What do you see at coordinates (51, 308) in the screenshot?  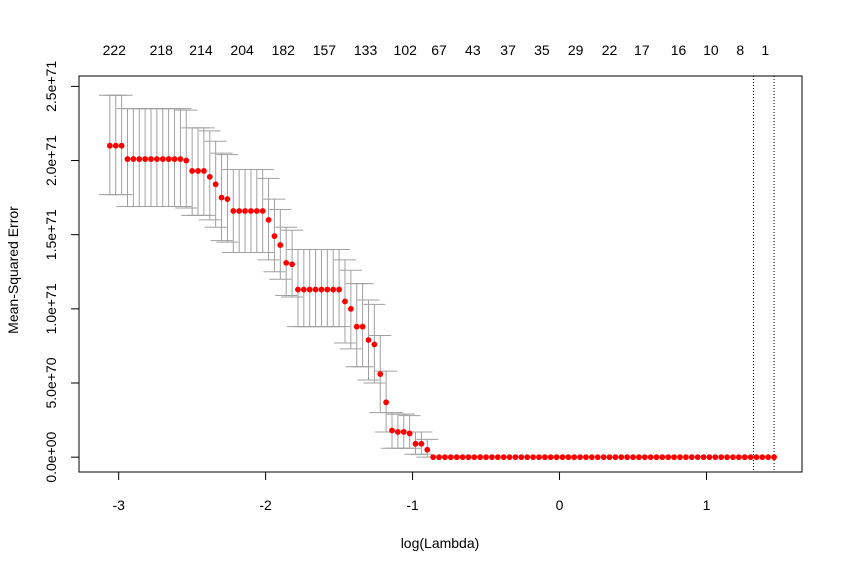 I see `y-tick-label: 1.0e+71` at bounding box center [51, 308].